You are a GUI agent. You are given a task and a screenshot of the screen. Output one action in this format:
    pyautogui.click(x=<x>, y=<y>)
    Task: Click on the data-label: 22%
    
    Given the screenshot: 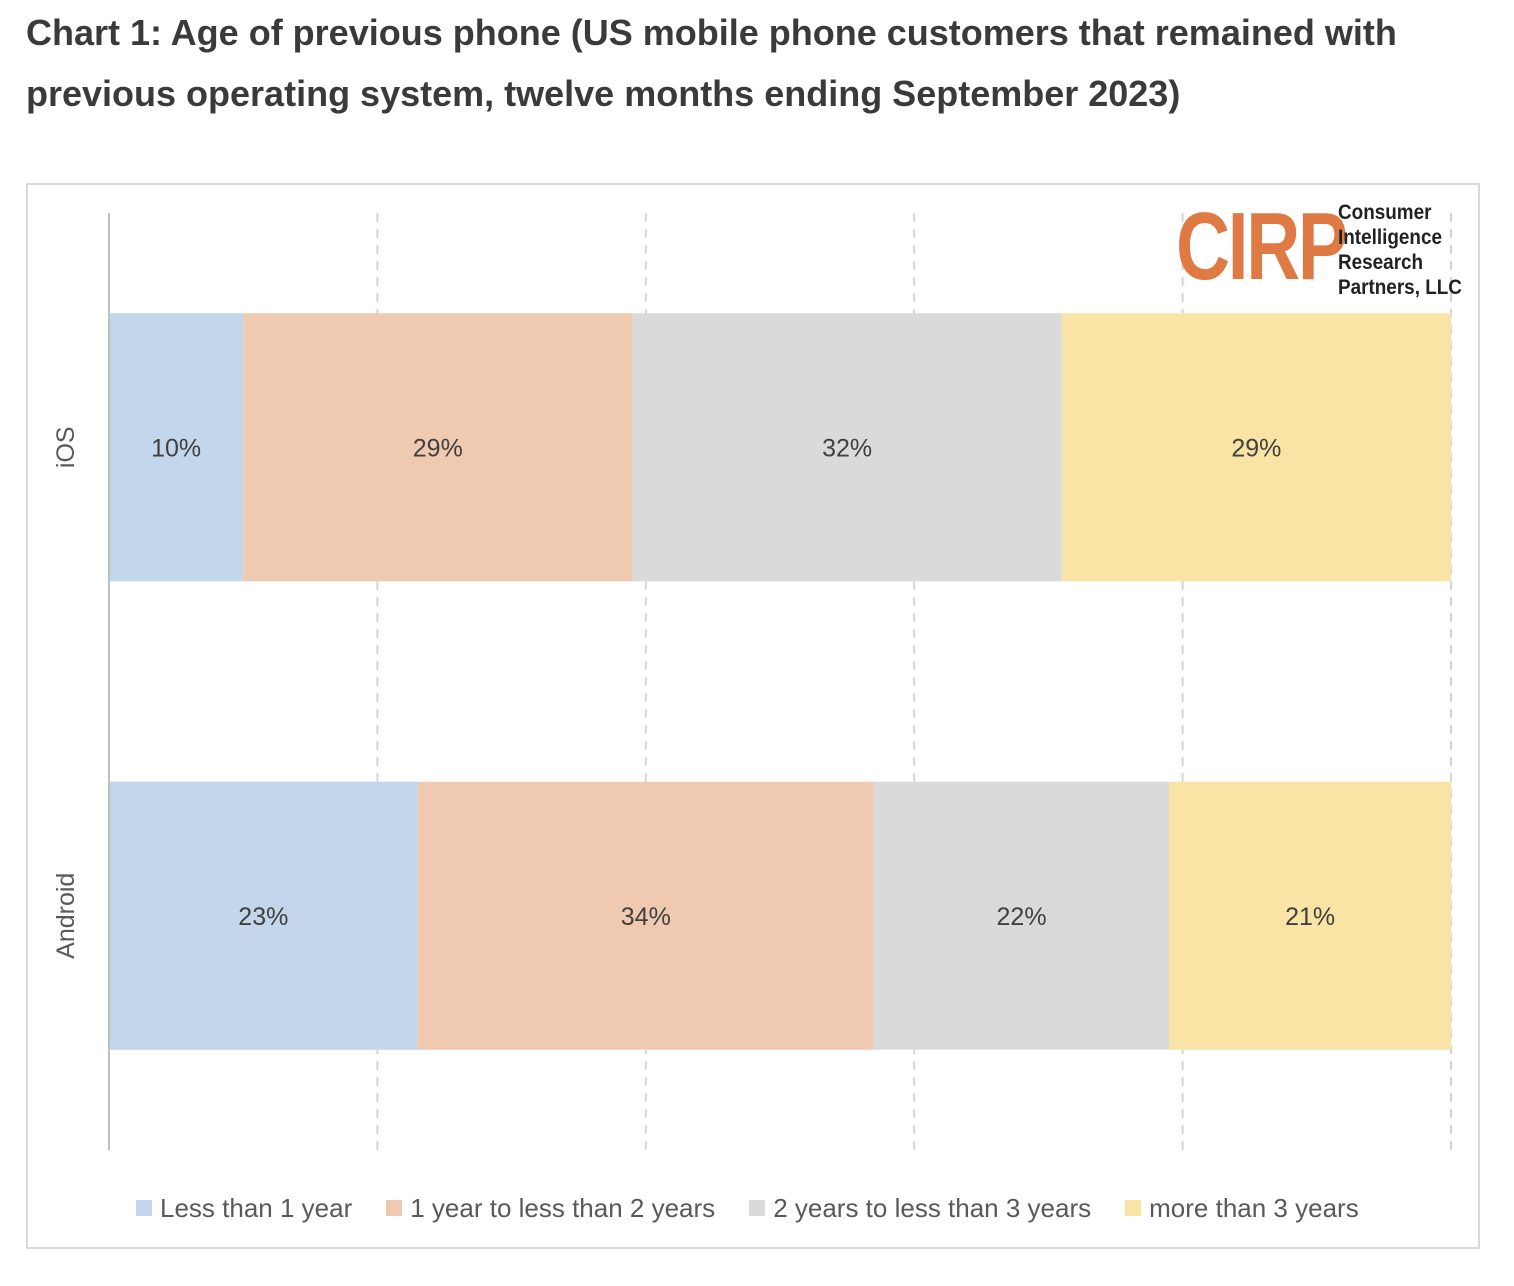 What is the action you would take?
    pyautogui.click(x=1022, y=917)
    